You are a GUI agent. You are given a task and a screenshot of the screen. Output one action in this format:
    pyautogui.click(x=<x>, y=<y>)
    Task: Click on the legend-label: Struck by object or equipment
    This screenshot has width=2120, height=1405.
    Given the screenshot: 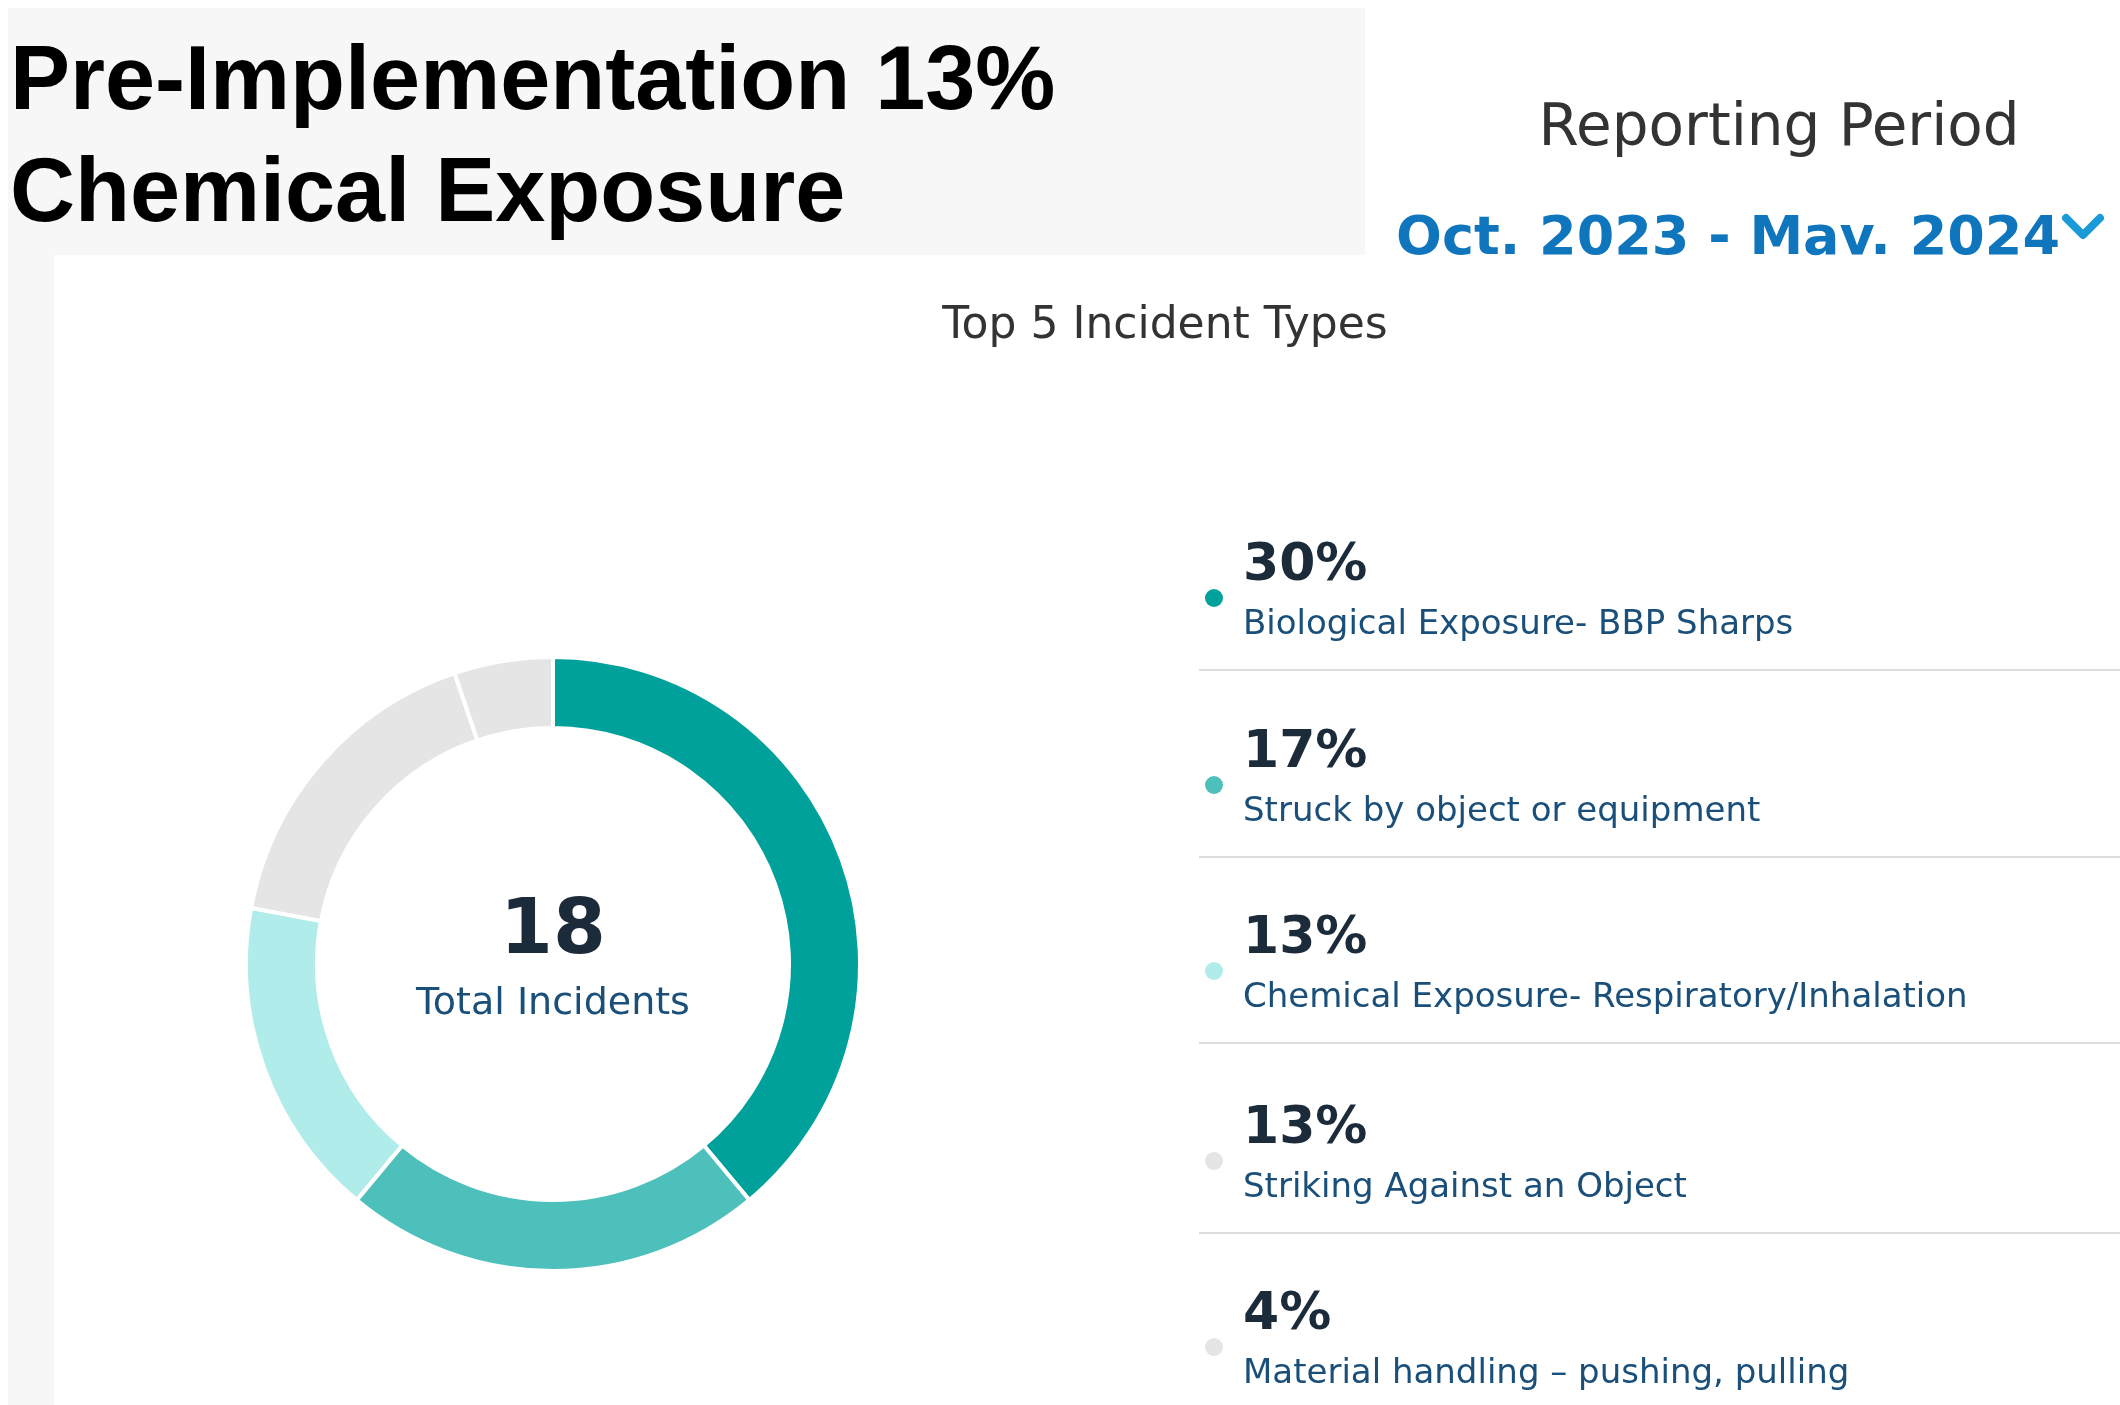 What is the action you would take?
    pyautogui.click(x=1502, y=809)
    